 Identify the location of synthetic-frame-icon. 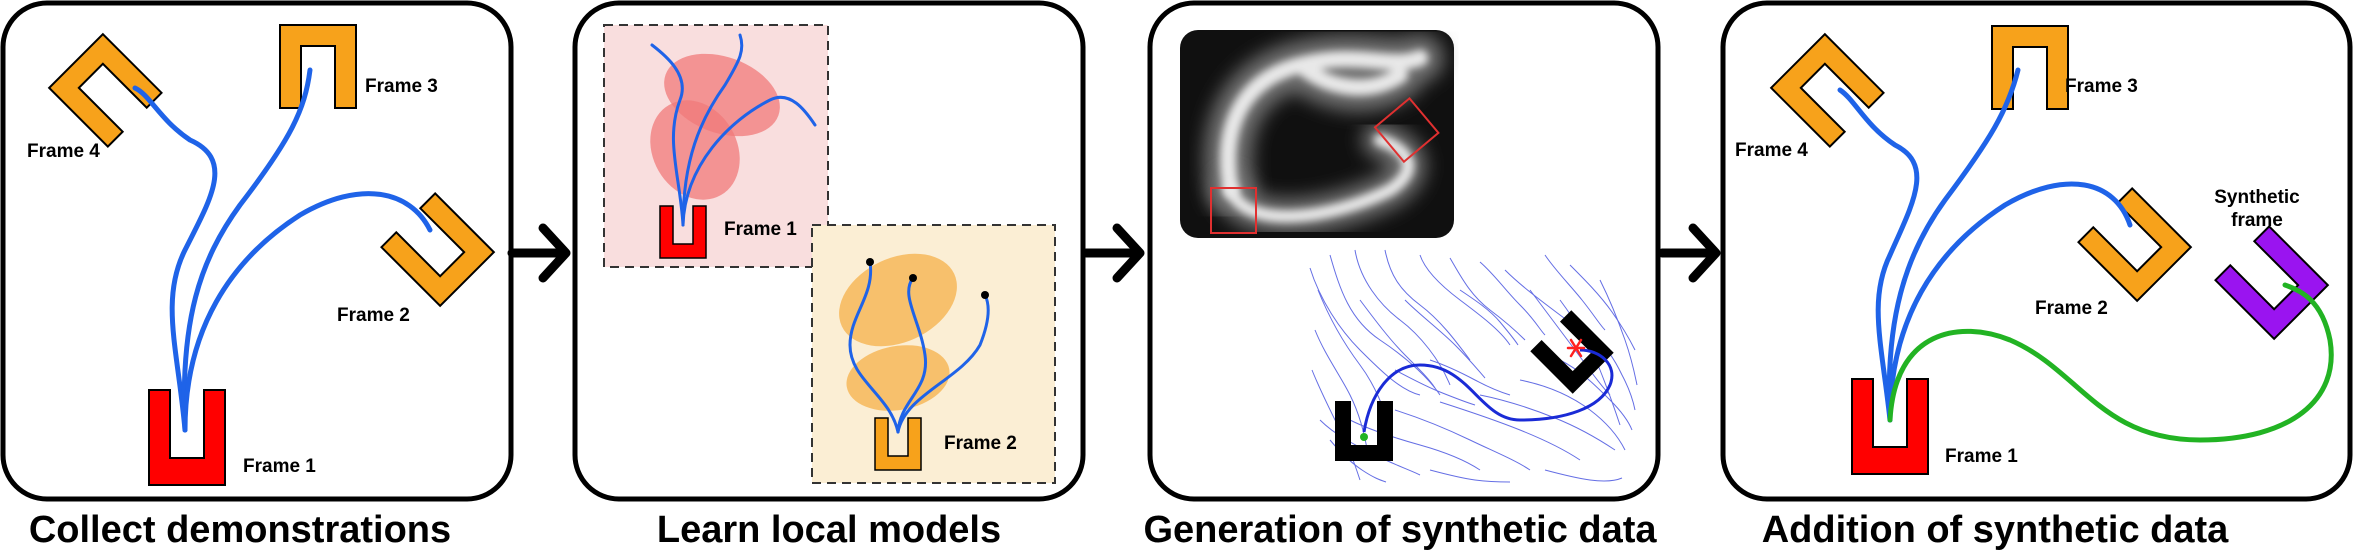
(2272, 283).